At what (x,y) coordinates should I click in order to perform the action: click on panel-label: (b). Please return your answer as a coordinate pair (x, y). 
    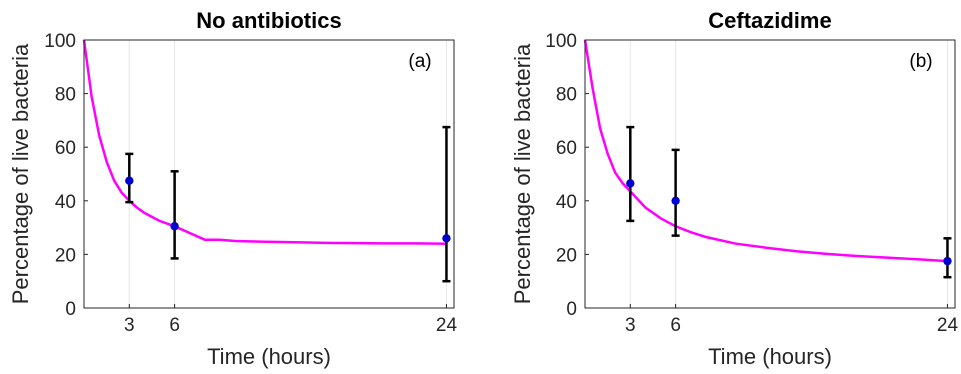
    Looking at the image, I should click on (920, 61).